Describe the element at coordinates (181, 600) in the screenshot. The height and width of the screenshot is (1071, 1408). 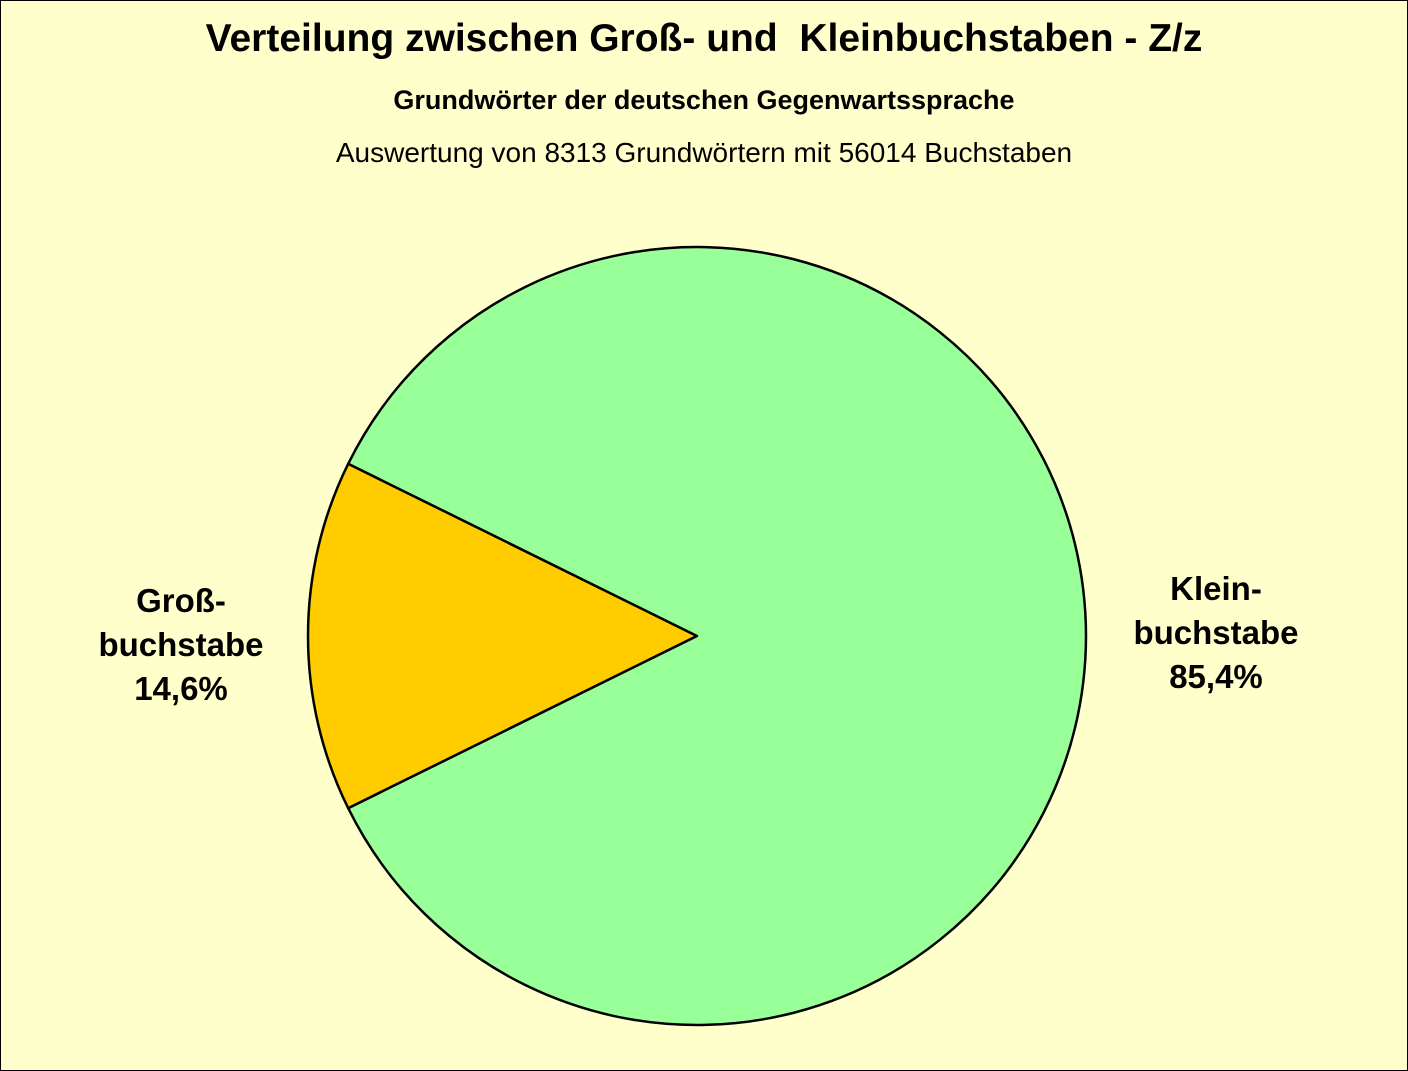
I see `slice-label-line1: Groß-` at that location.